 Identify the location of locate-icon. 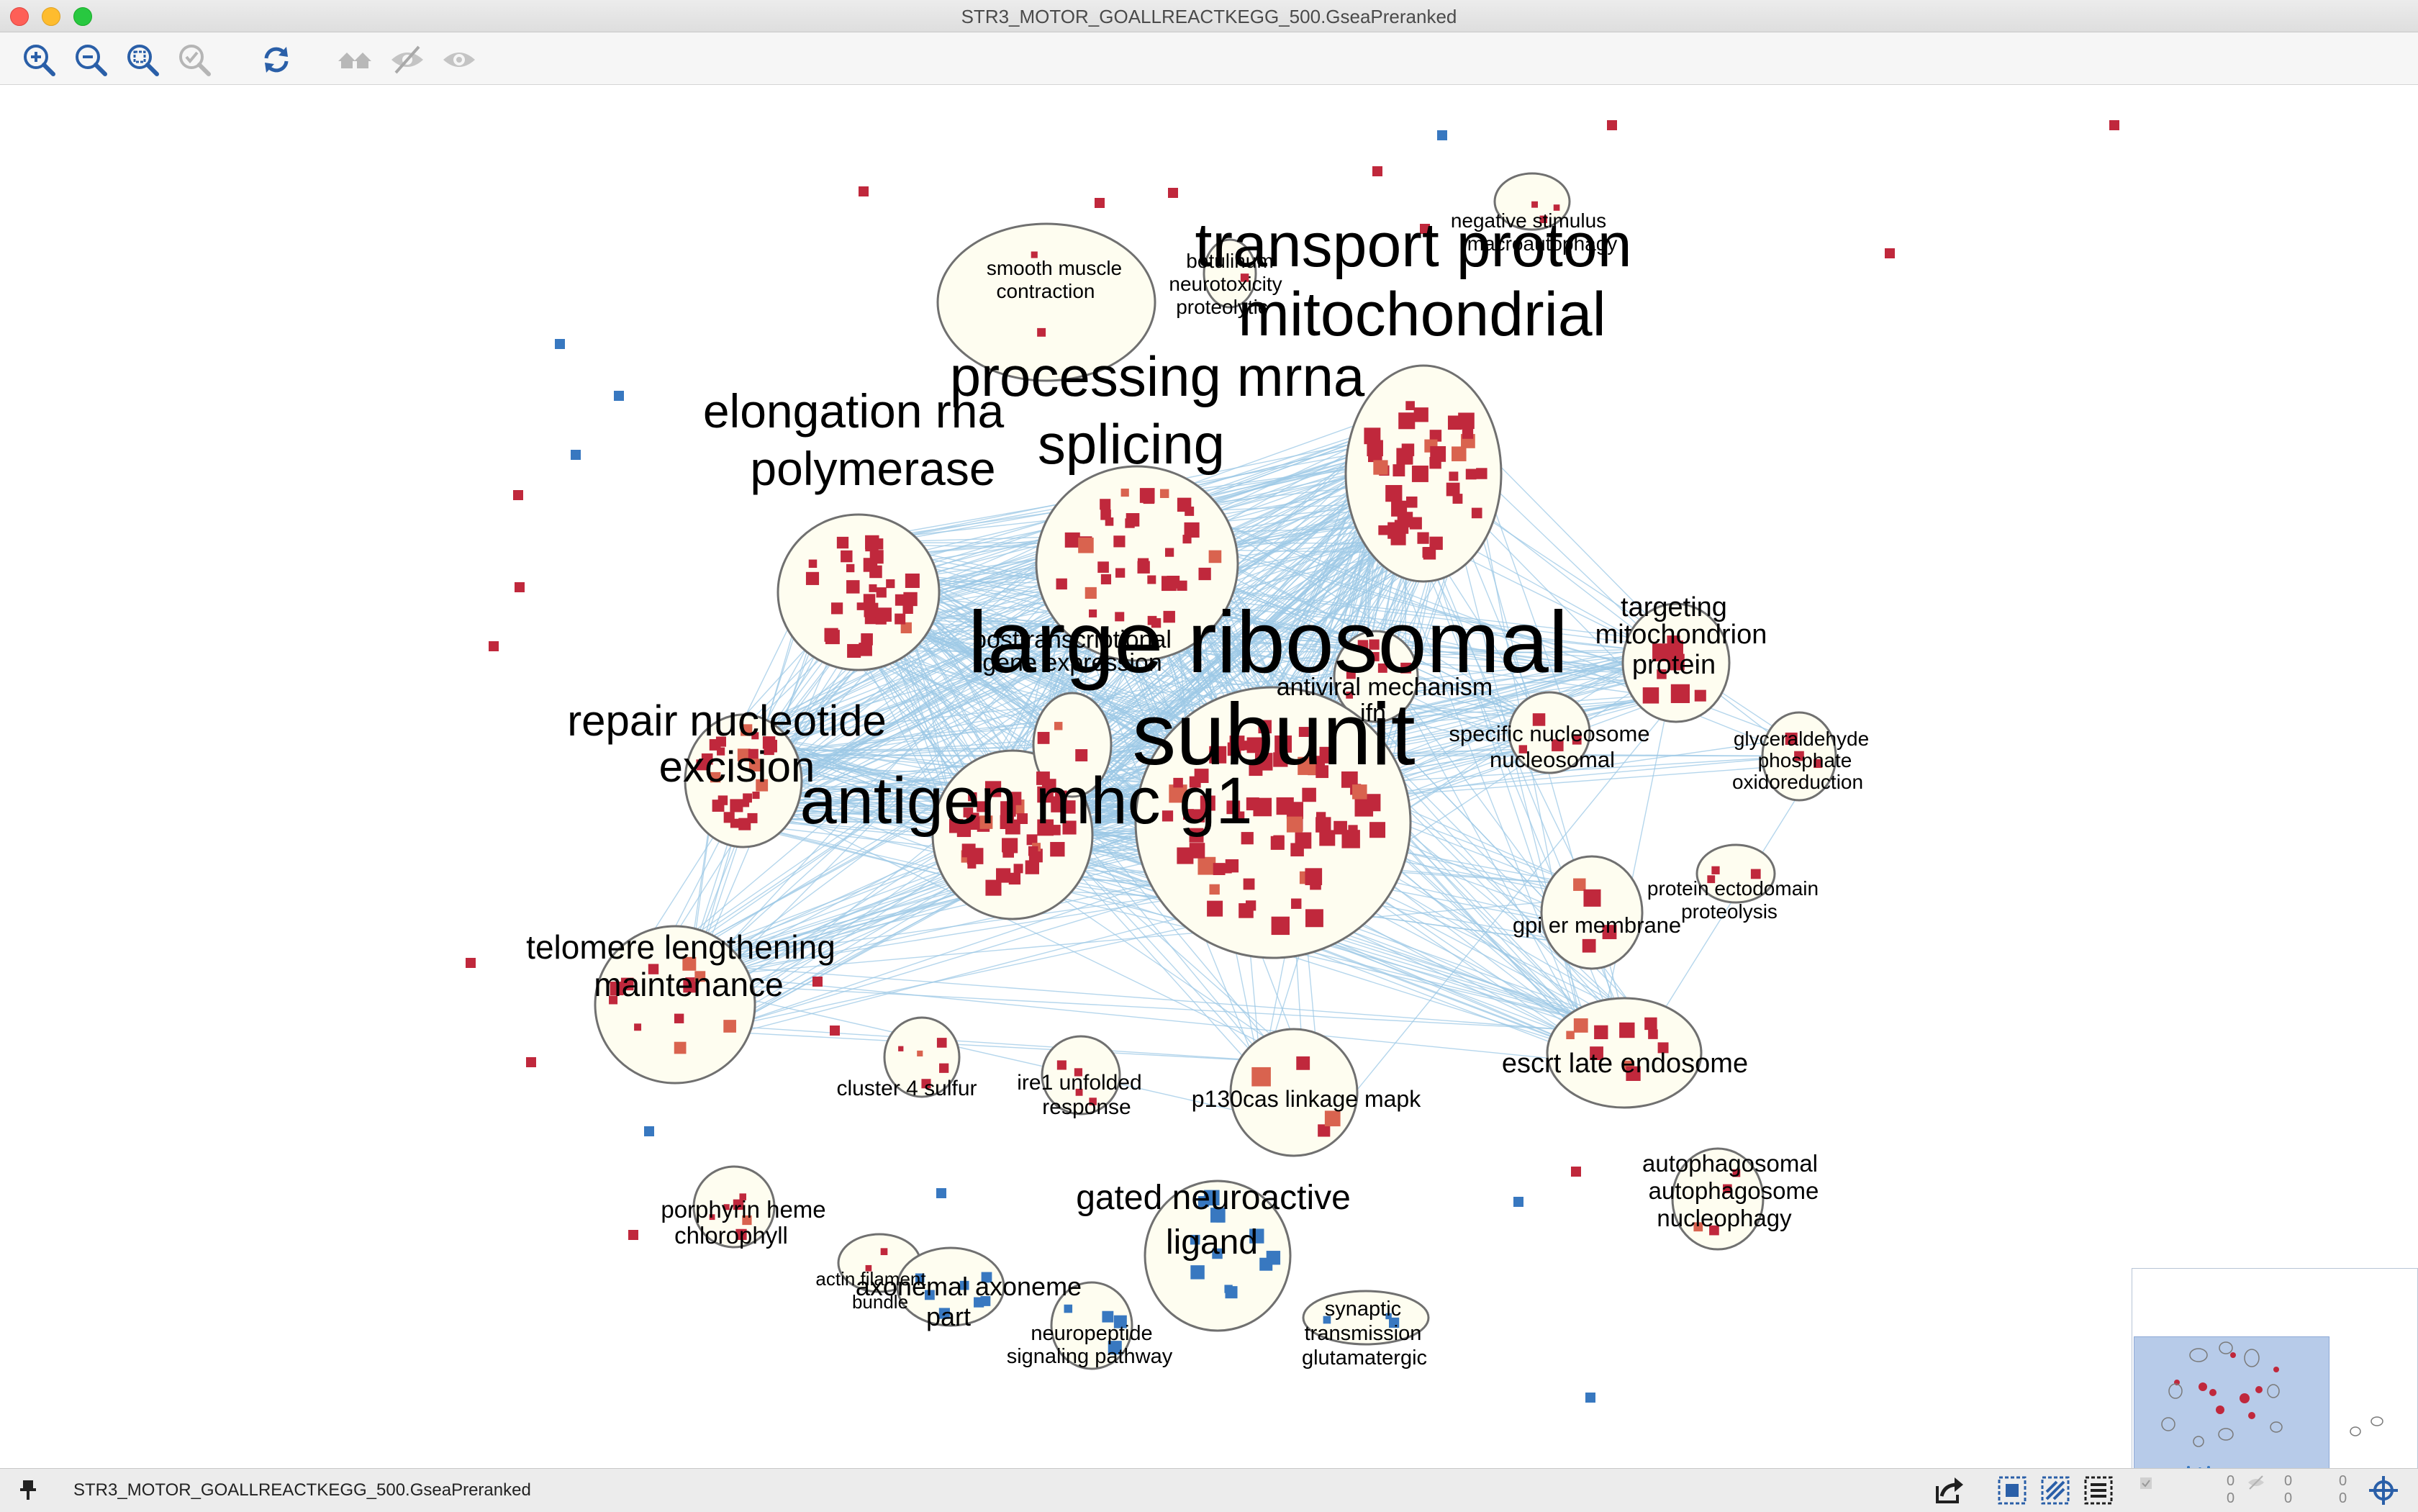
(2383, 1490).